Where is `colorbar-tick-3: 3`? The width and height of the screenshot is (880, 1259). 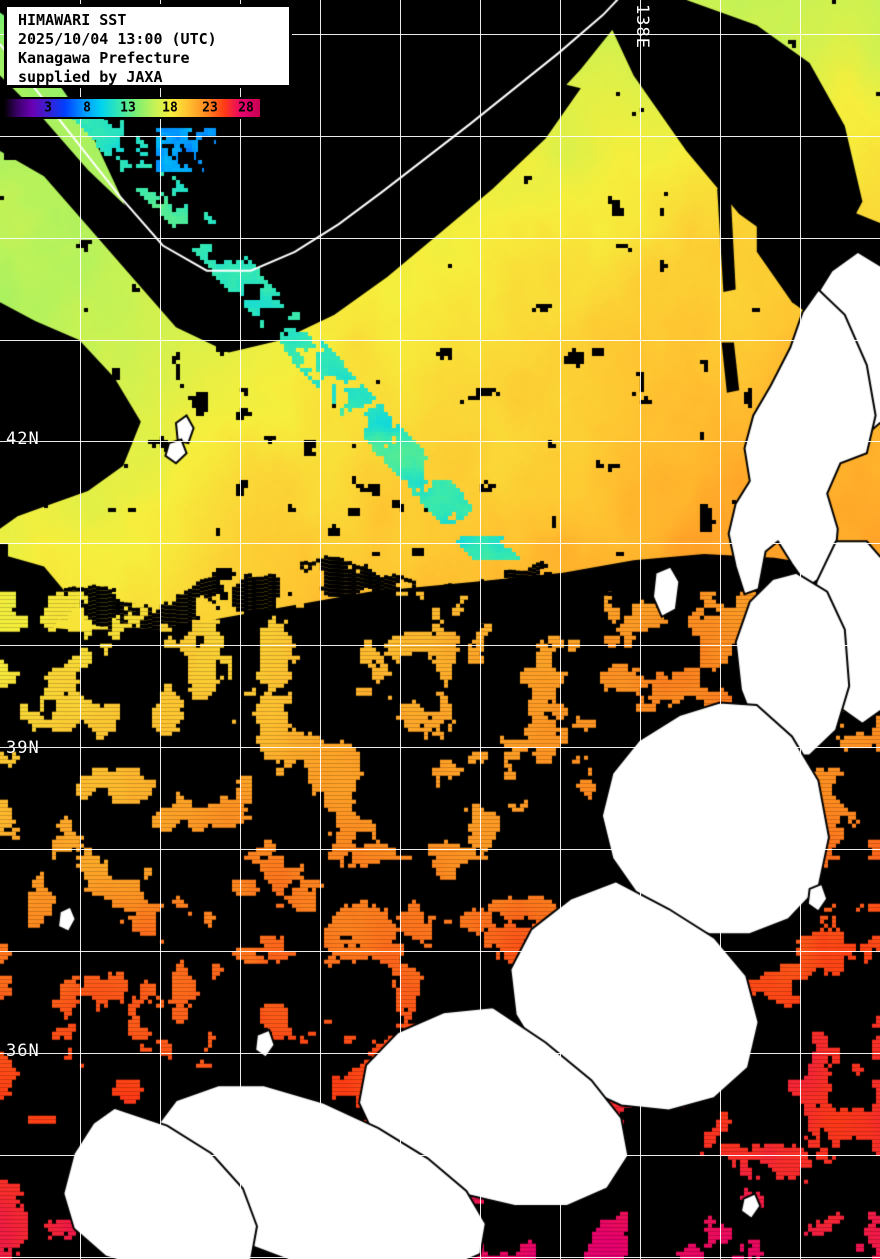
colorbar-tick-3: 3 is located at coordinates (48, 108).